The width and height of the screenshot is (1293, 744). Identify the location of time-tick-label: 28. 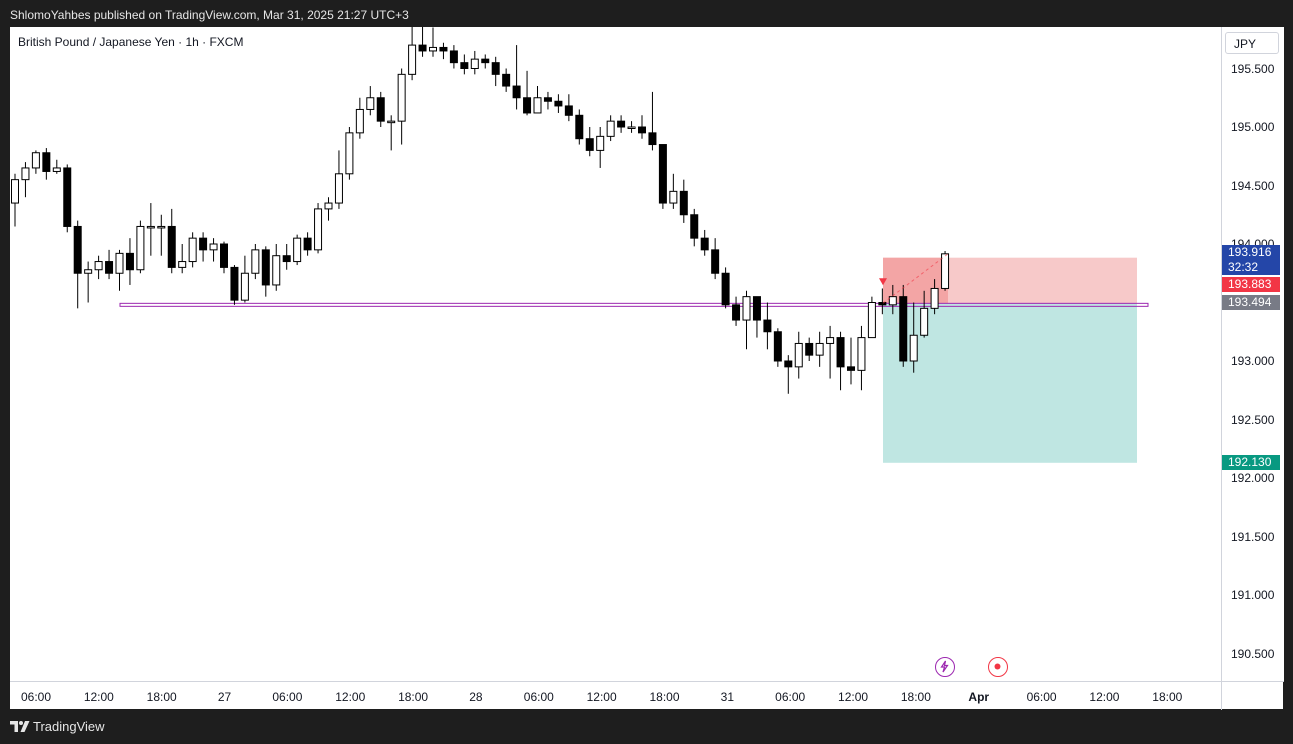
(476, 697).